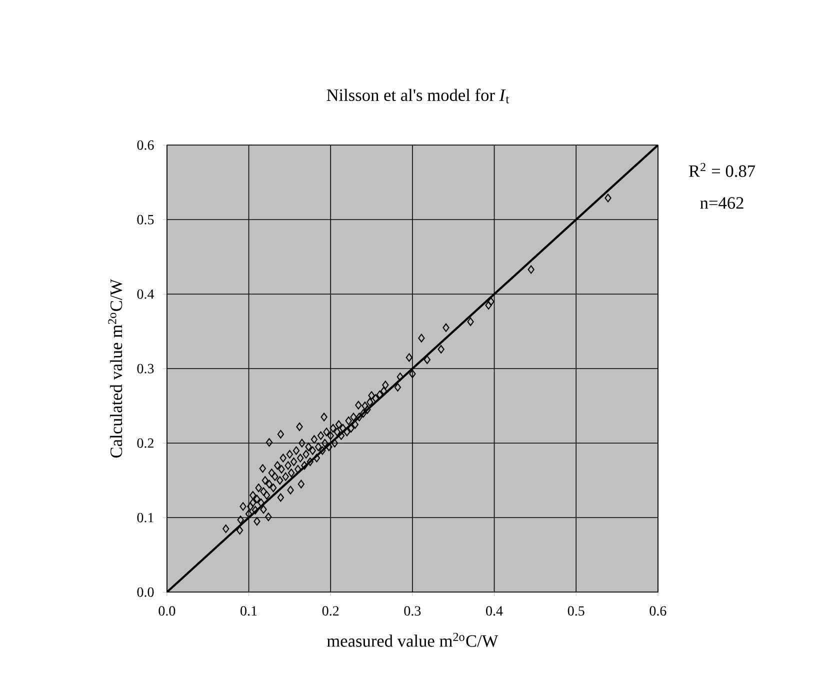  Describe the element at coordinates (722, 203) in the screenshot. I see `text: n=462` at that location.